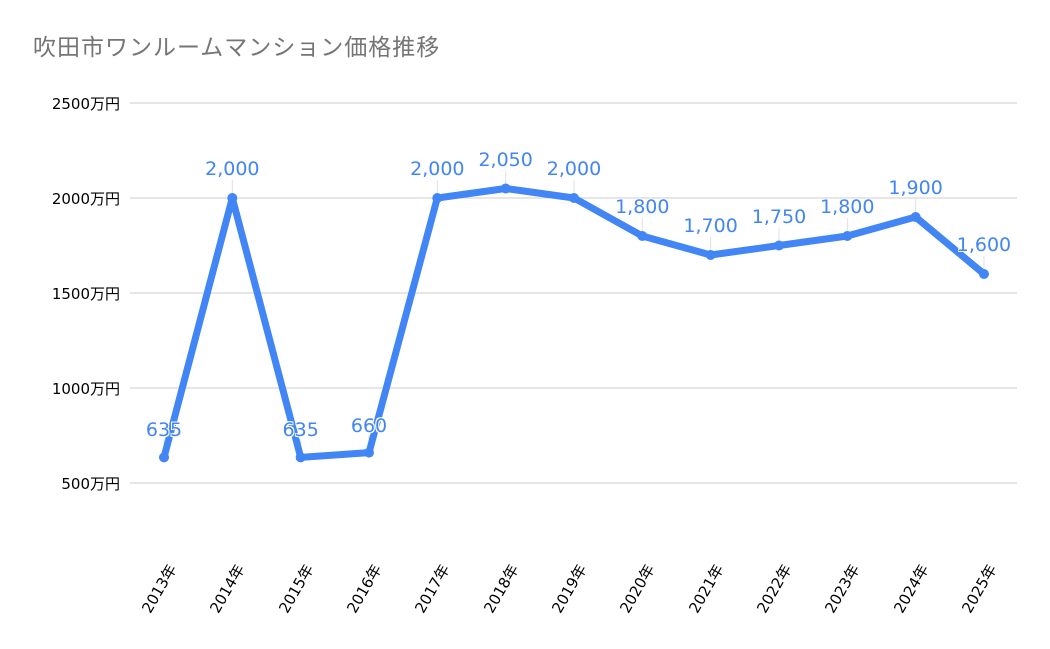  What do you see at coordinates (984, 245) in the screenshot?
I see `data-label: 1,600` at bounding box center [984, 245].